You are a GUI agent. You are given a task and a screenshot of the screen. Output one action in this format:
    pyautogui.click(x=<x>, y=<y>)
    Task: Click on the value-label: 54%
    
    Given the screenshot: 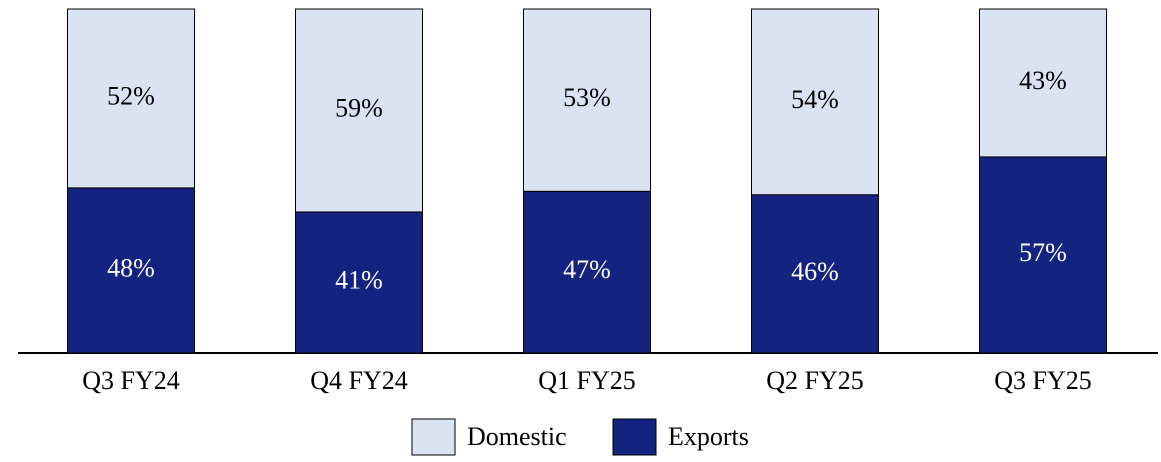 What is the action you would take?
    pyautogui.click(x=815, y=99)
    